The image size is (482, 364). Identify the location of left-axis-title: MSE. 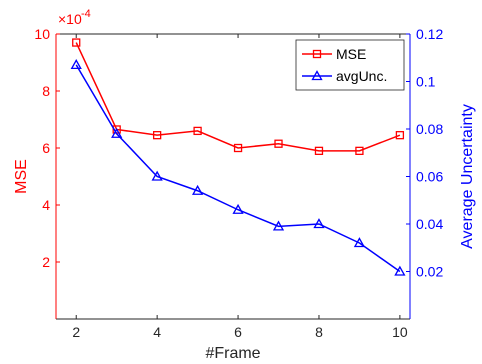
(21, 176).